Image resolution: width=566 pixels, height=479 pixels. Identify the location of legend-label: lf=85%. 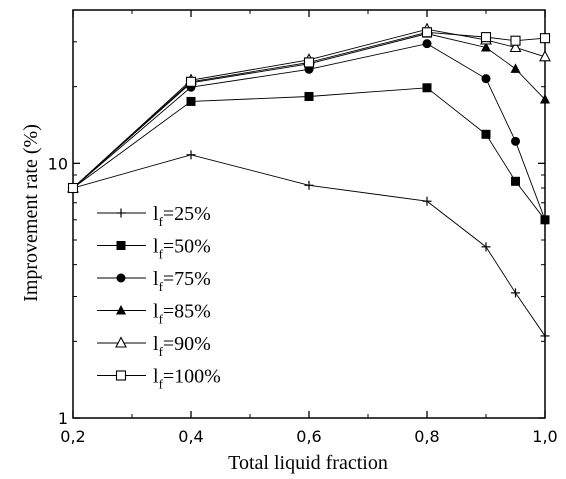
(182, 314).